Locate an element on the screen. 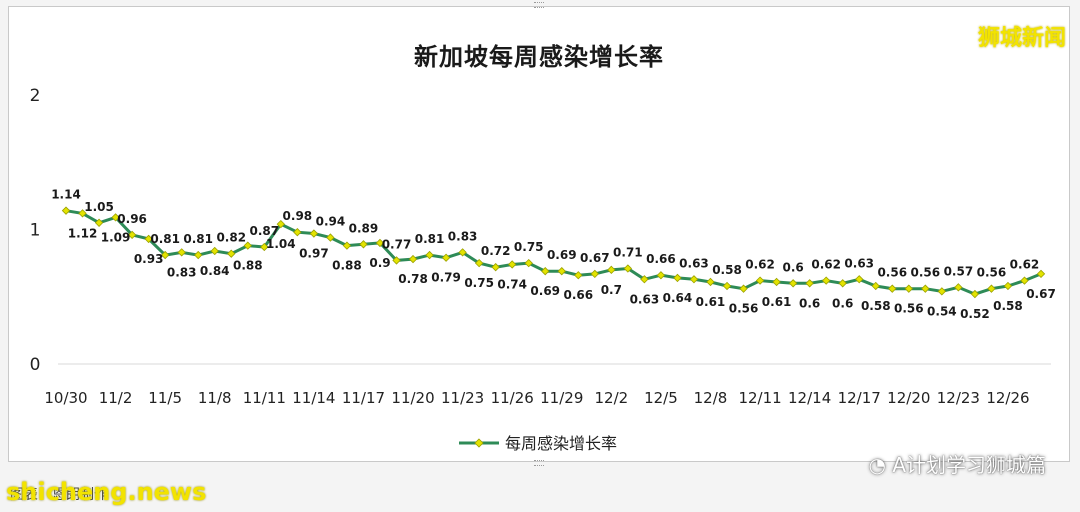  data-label: 0.61 is located at coordinates (777, 302).